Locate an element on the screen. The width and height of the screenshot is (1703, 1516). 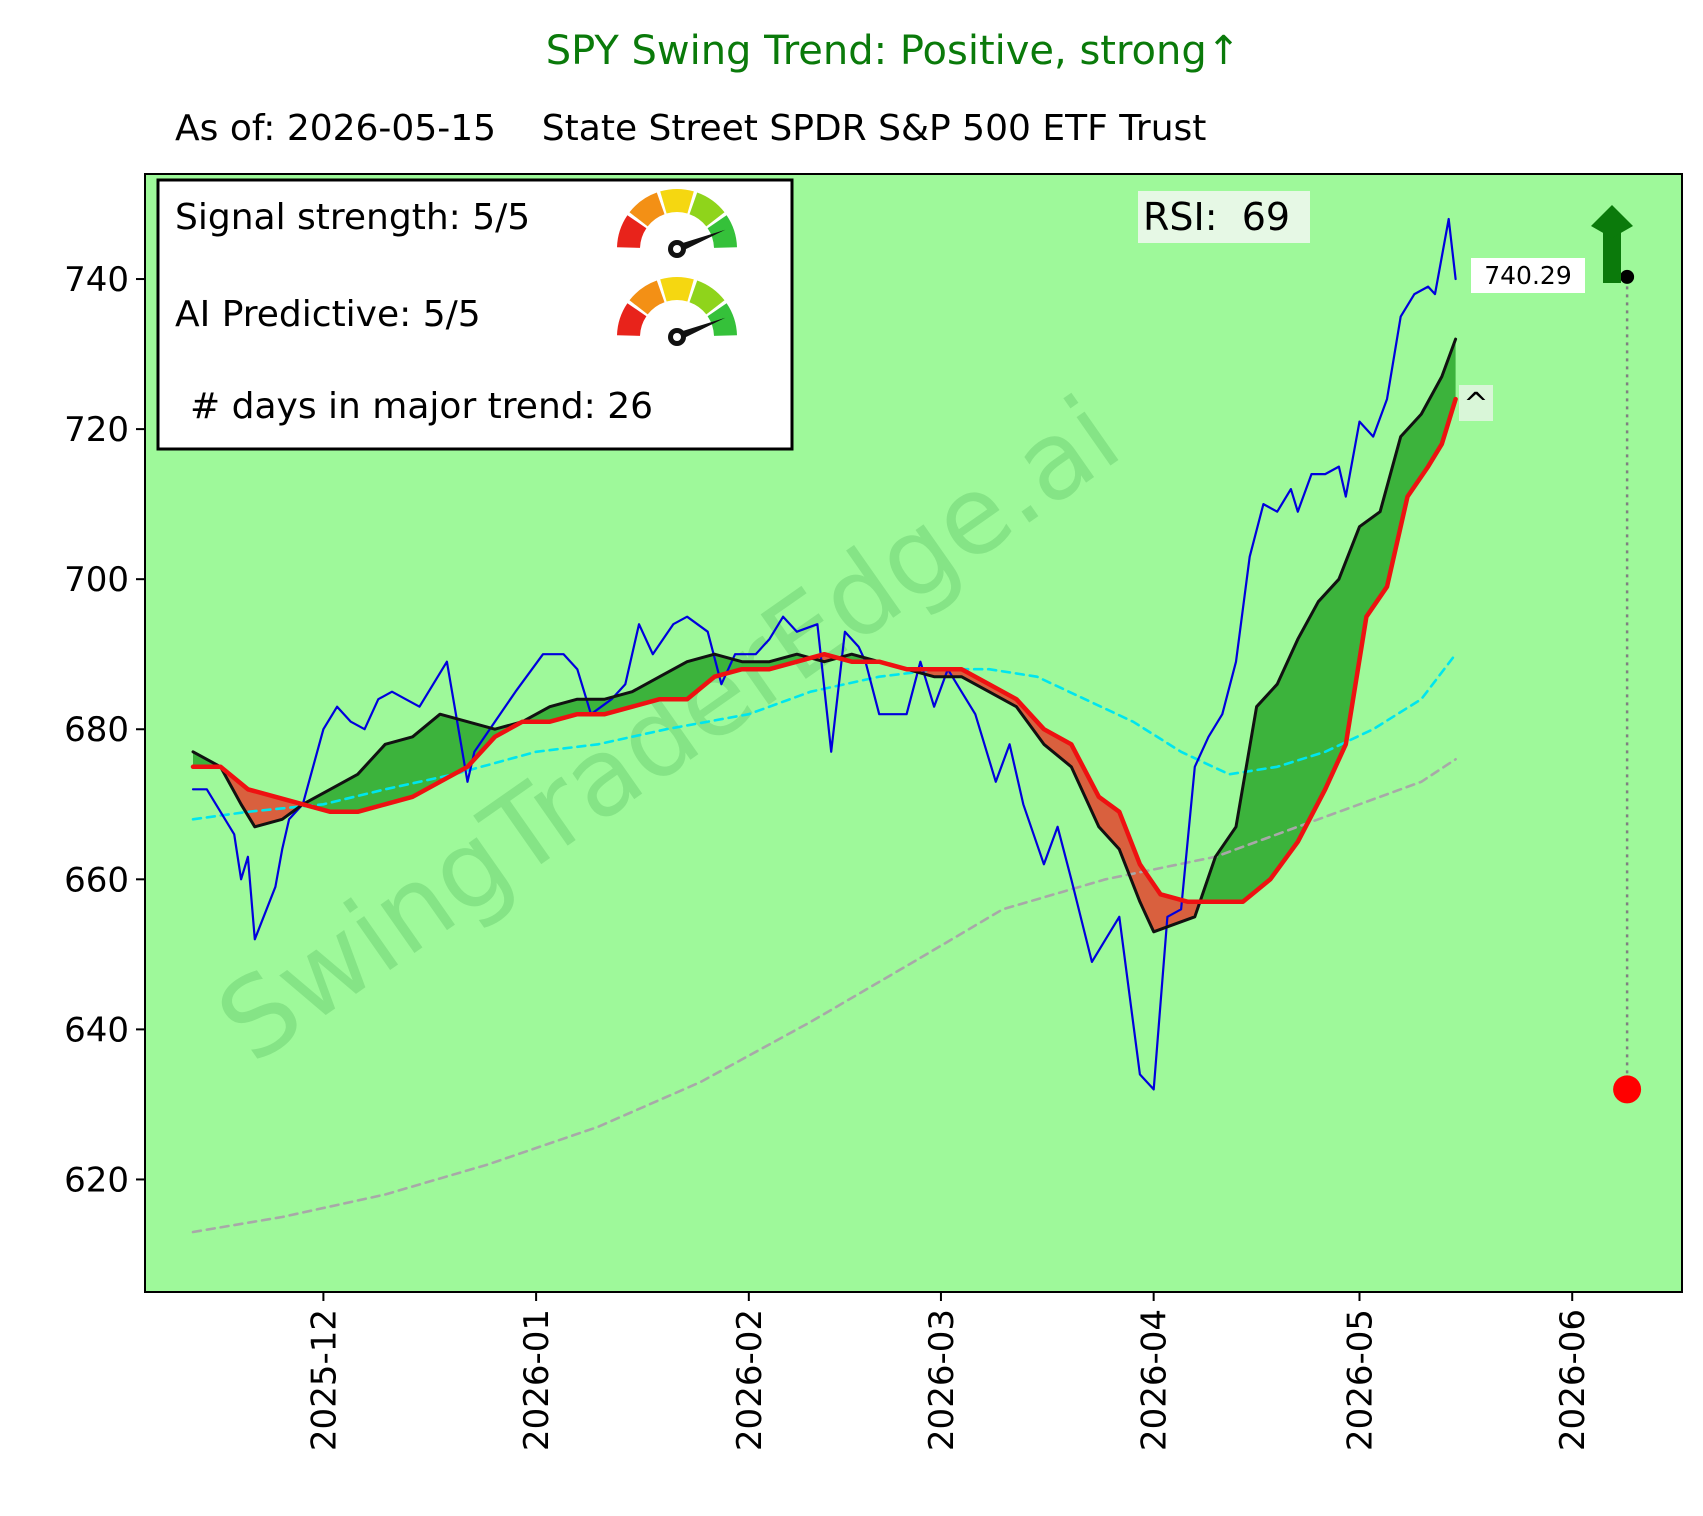
x-tick-label: 2025-12 is located at coordinates (324, 1380).